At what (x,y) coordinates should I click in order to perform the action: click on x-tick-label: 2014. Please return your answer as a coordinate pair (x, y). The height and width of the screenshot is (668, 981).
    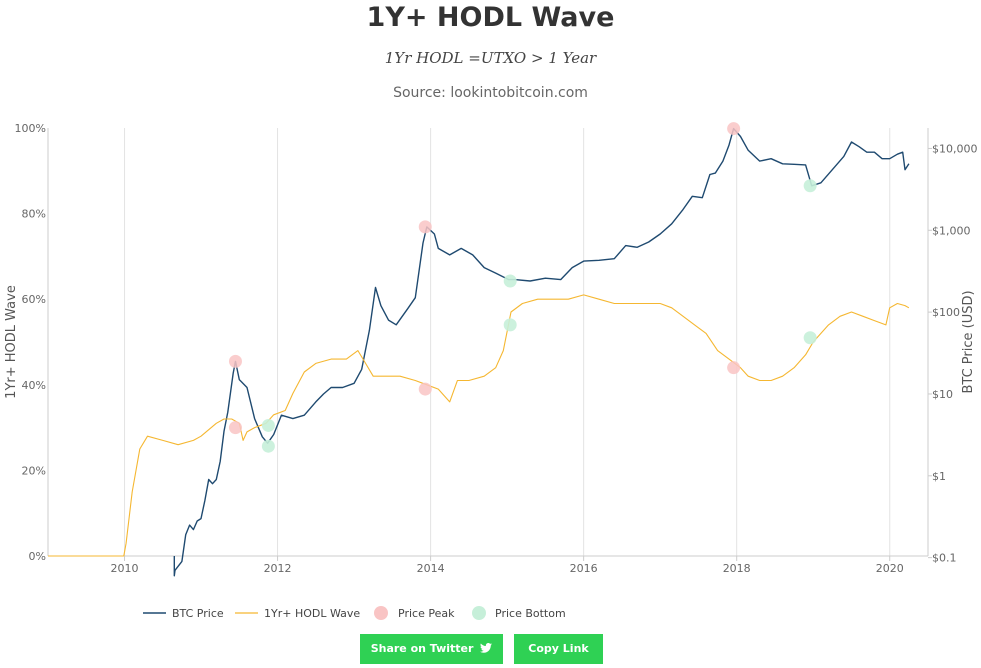
    Looking at the image, I should click on (431, 568).